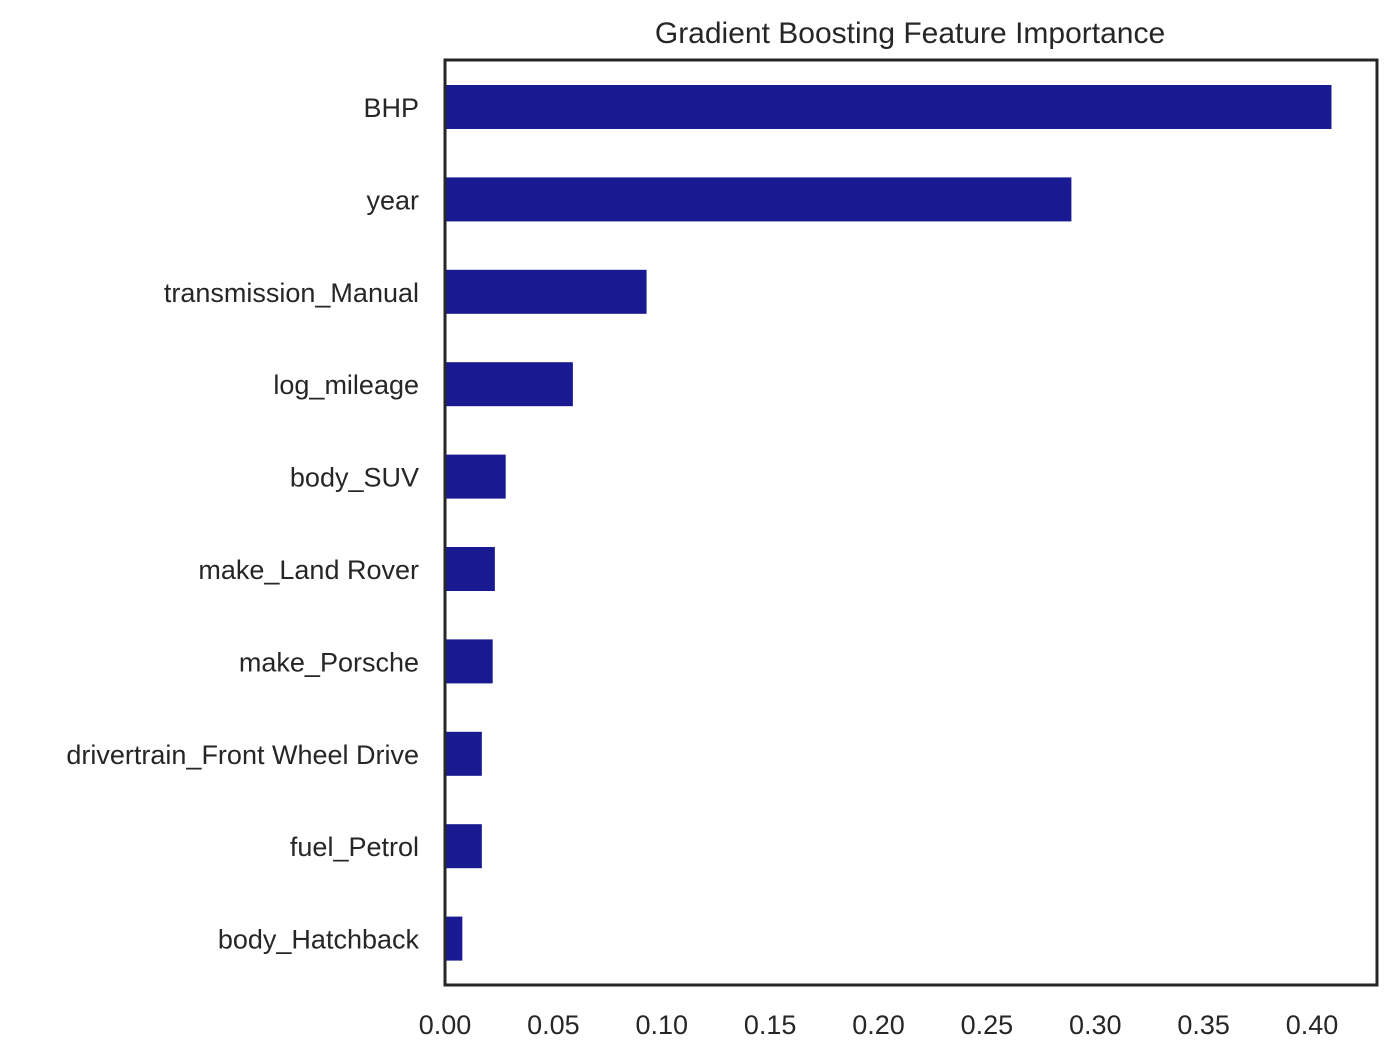  Describe the element at coordinates (354, 847) in the screenshot. I see `y-tick-label: fuel_Petrol` at that location.